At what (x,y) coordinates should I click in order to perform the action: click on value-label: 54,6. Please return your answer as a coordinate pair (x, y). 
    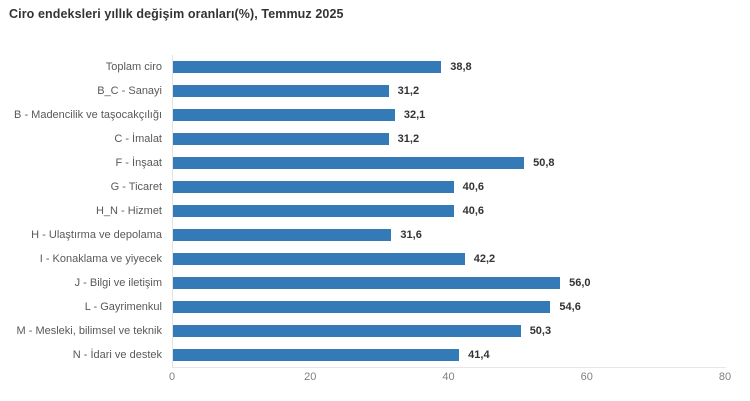
    Looking at the image, I should click on (570, 307).